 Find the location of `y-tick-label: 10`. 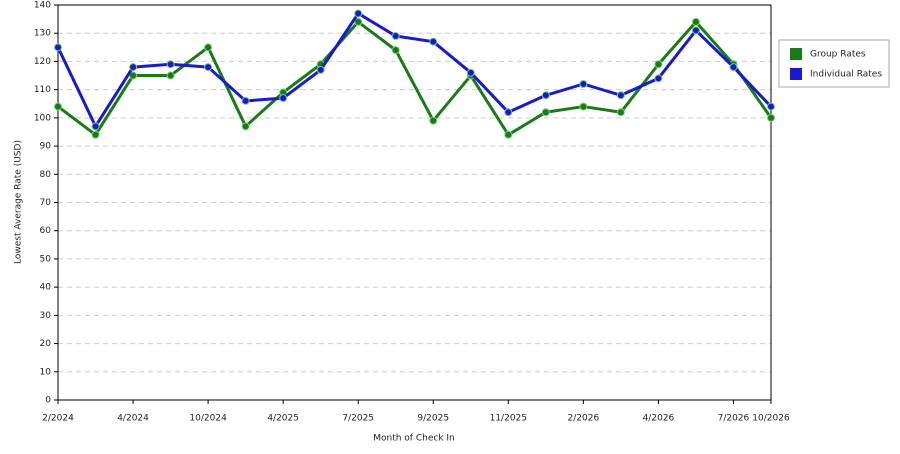

y-tick-label: 10 is located at coordinates (46, 372).